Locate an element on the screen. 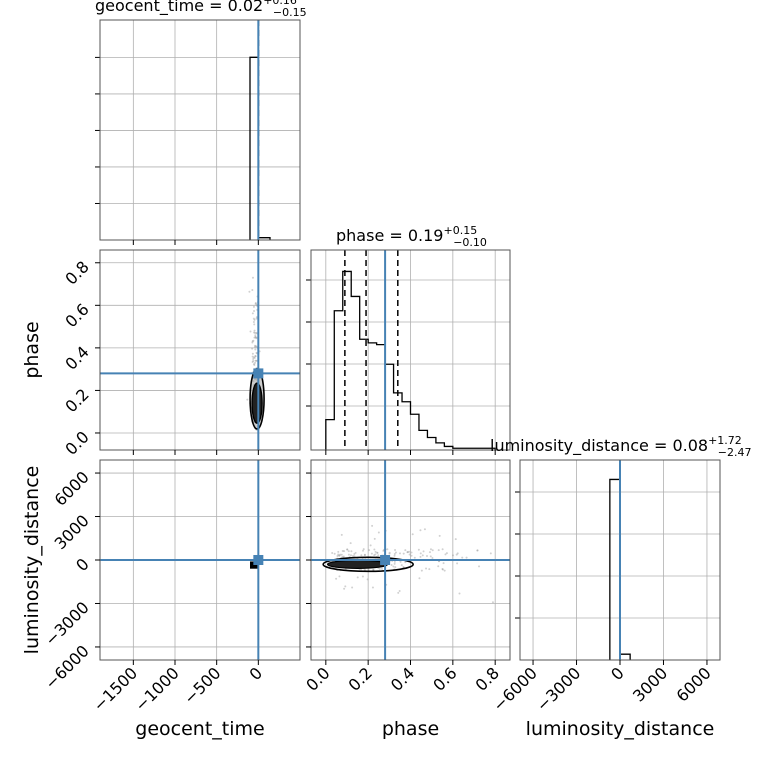 This screenshot has height=760, width=760. scatter_phase_vs_geocent_time-contour-inner is located at coordinates (257, 403).